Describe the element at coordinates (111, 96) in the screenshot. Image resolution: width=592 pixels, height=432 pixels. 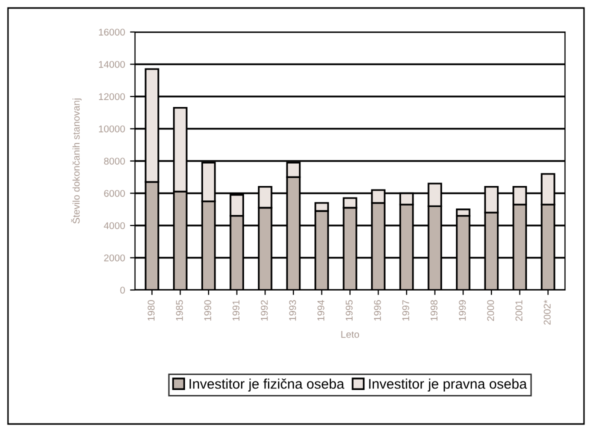
I see `y-tick-label: 12000` at that location.